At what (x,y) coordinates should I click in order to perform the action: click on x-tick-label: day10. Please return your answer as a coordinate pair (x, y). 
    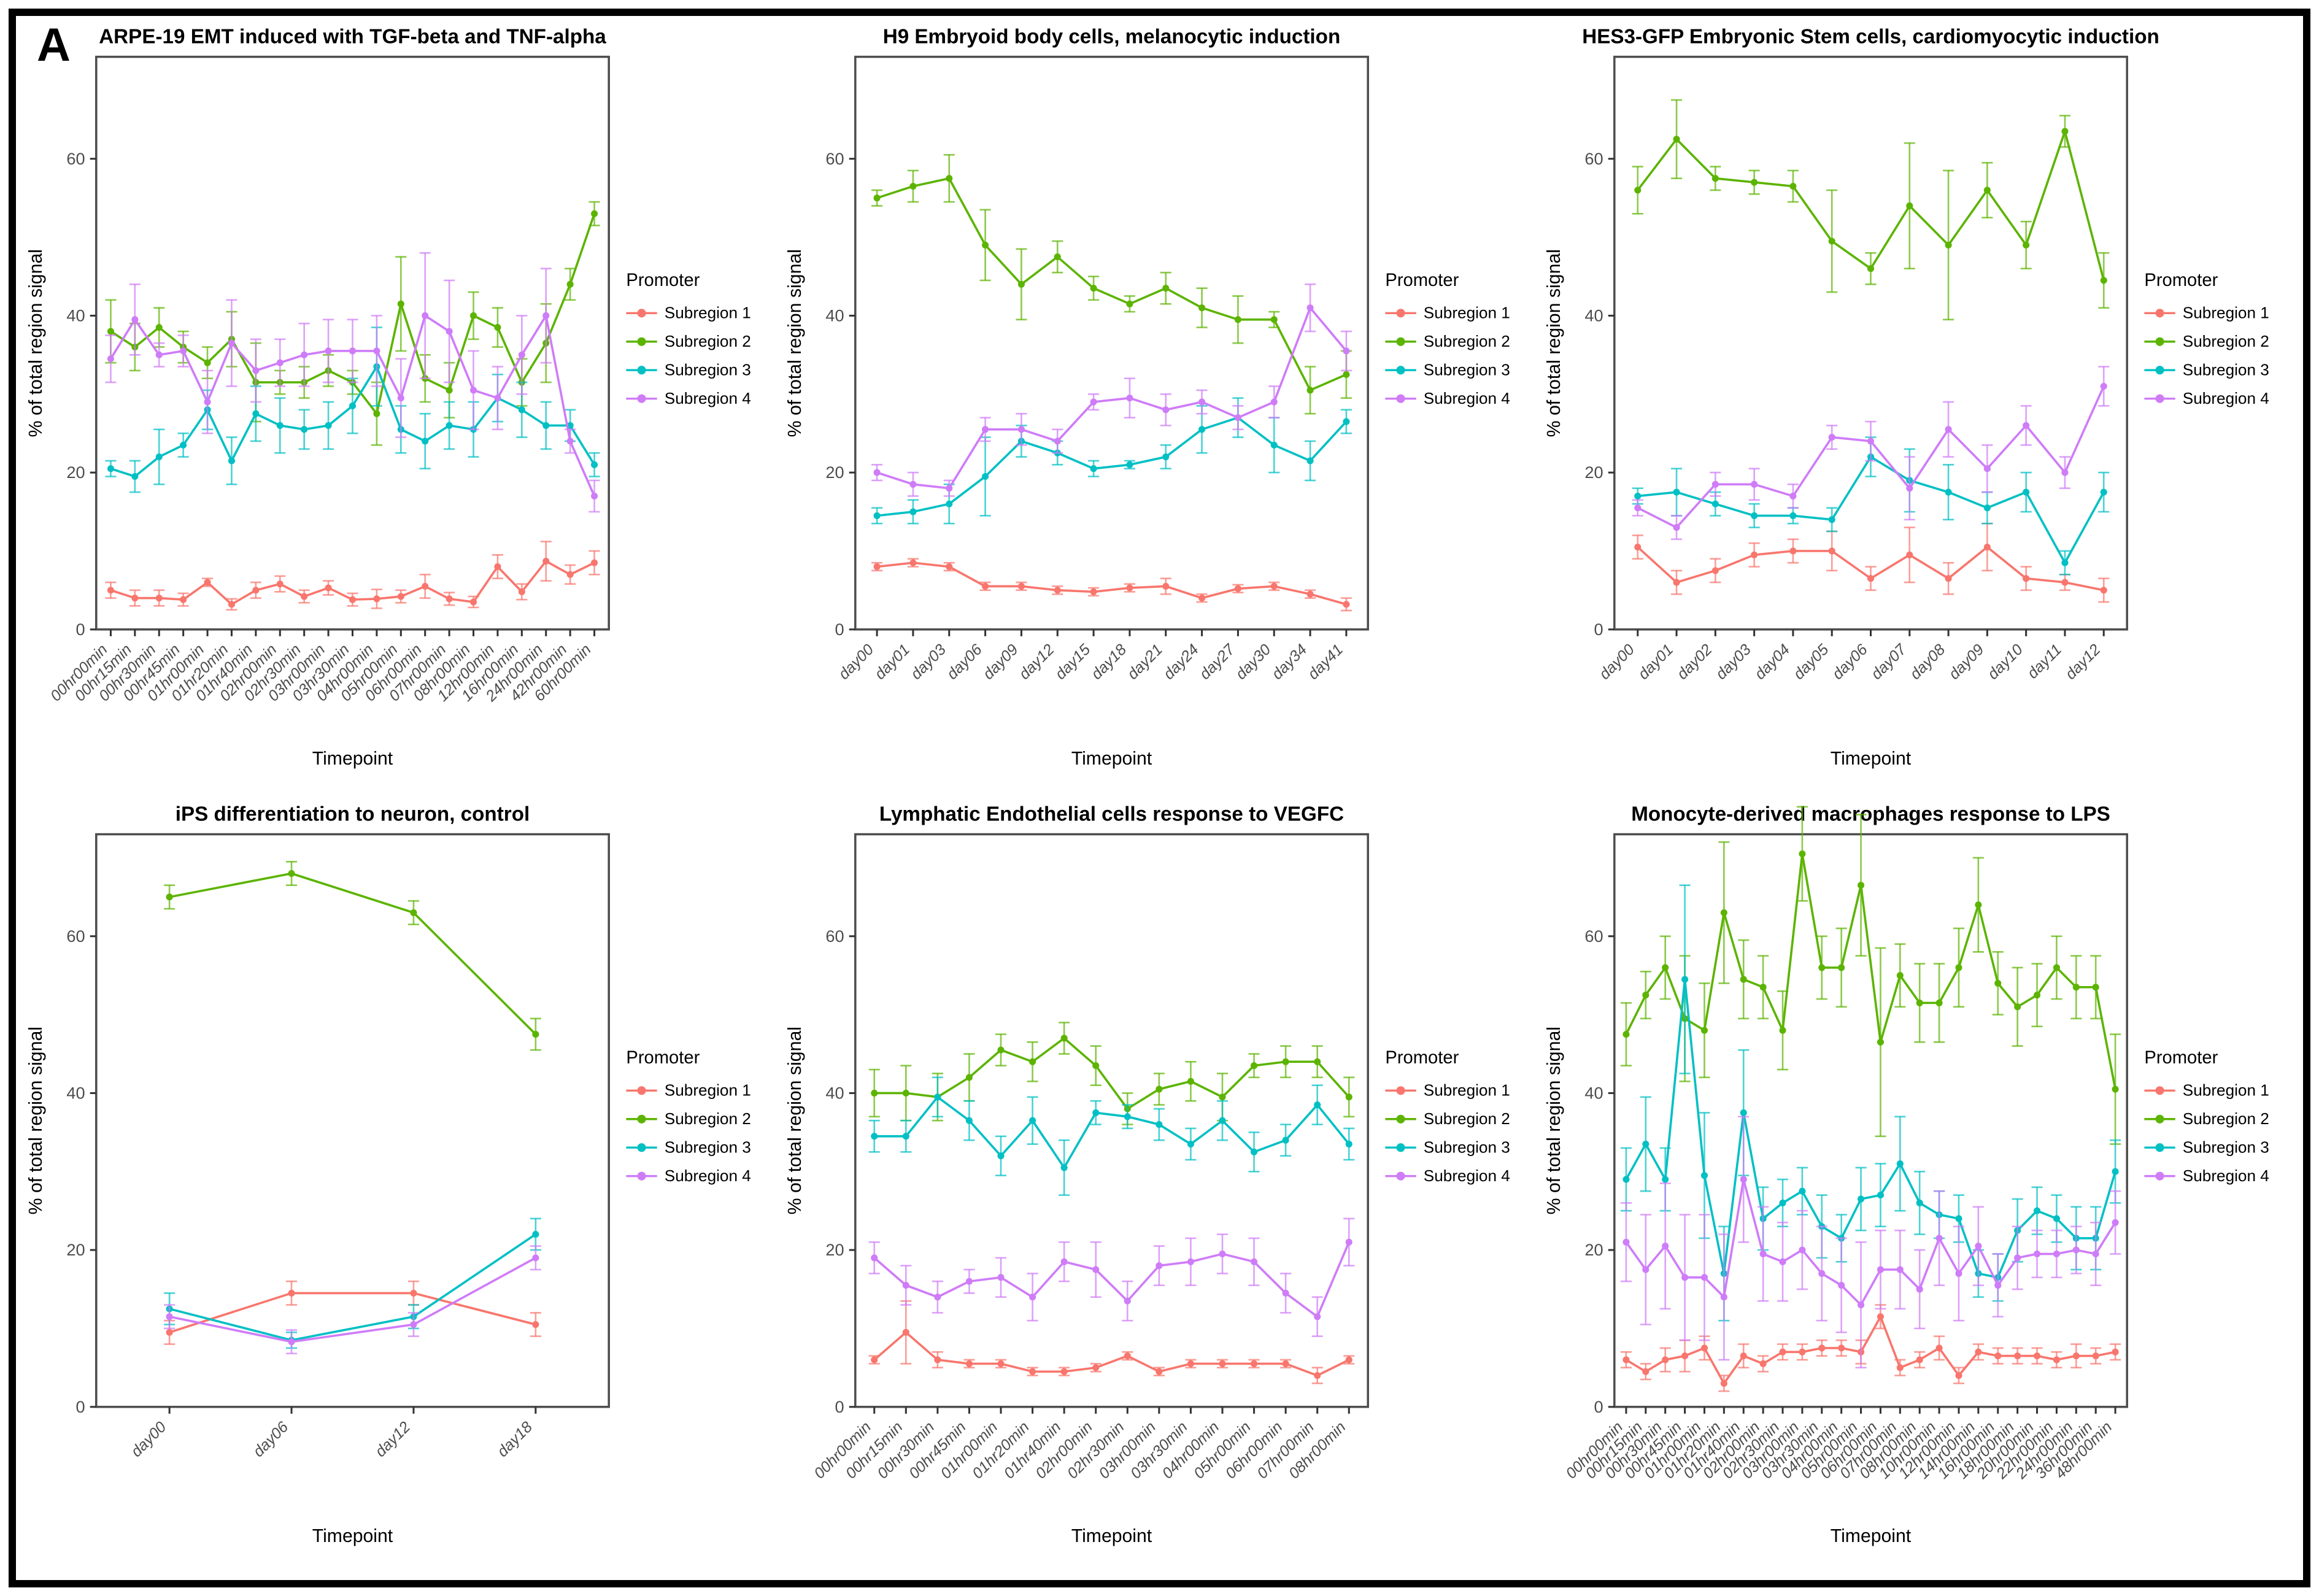
    Looking at the image, I should click on (2006, 662).